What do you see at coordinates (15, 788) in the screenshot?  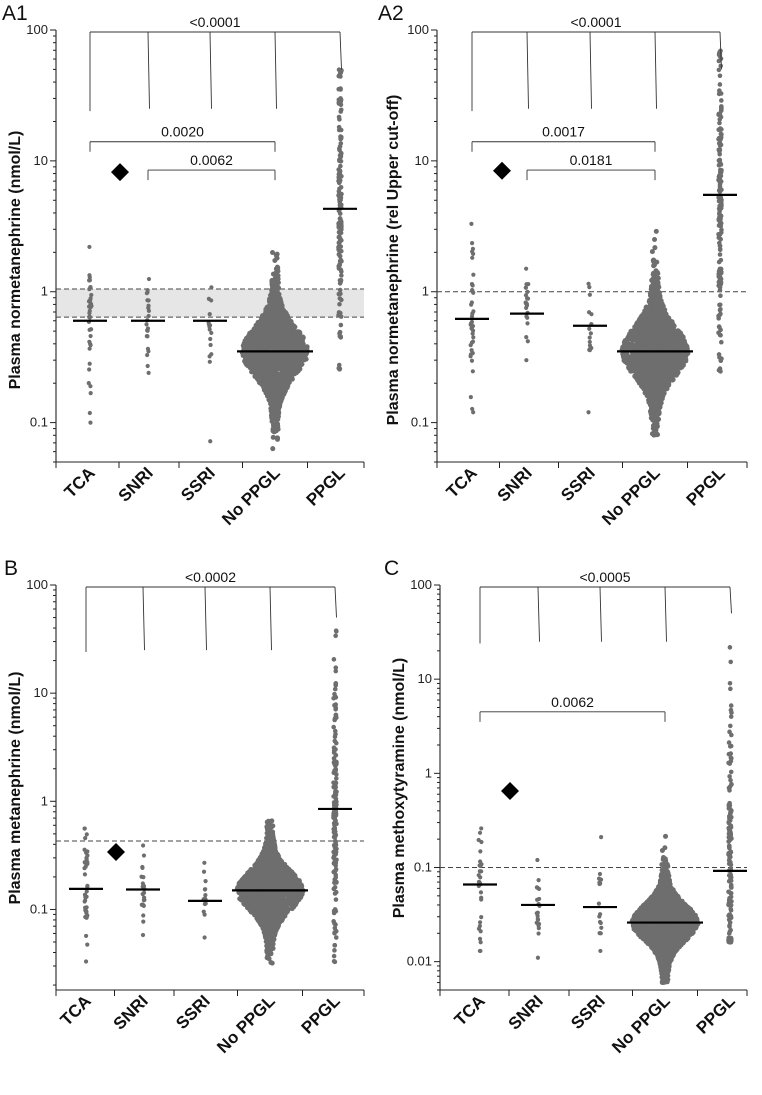 I see `y-axis-label-b: Plasma metanephrine (nmol/L)` at bounding box center [15, 788].